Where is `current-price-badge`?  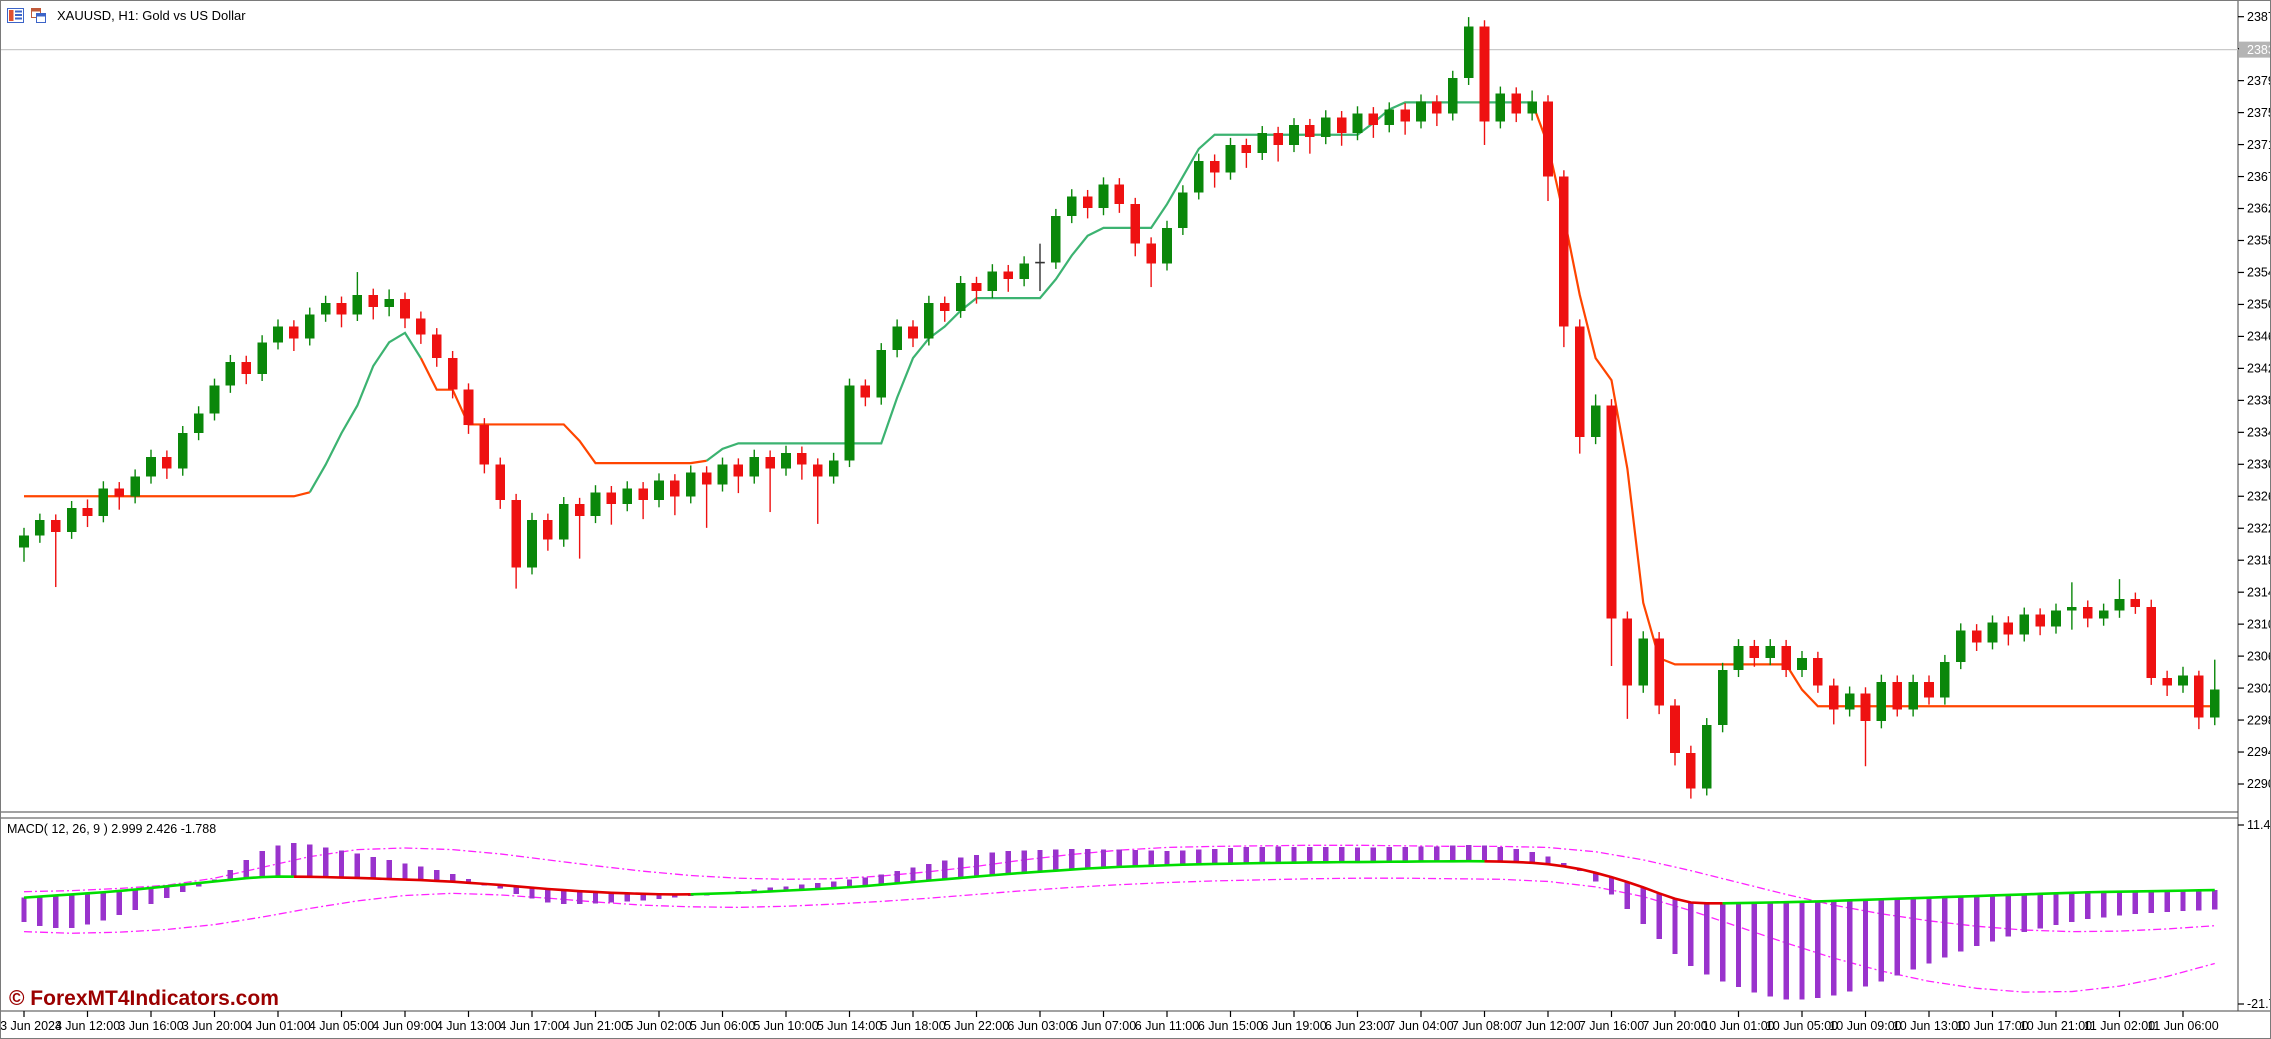
current-price-badge is located at coordinates (2254, 49).